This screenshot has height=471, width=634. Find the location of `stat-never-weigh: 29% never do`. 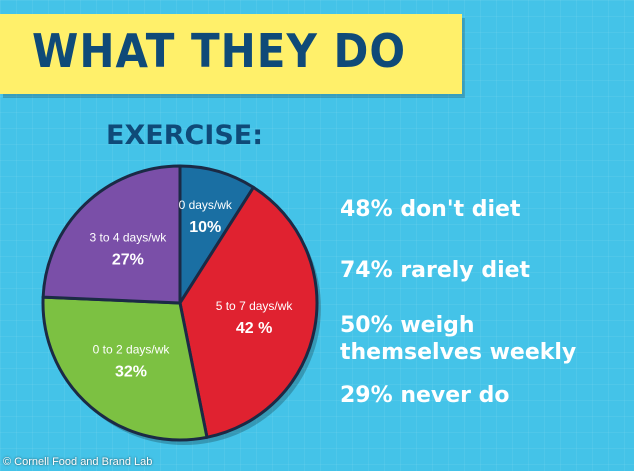

stat-never-weigh: 29% never do is located at coordinates (425, 395).